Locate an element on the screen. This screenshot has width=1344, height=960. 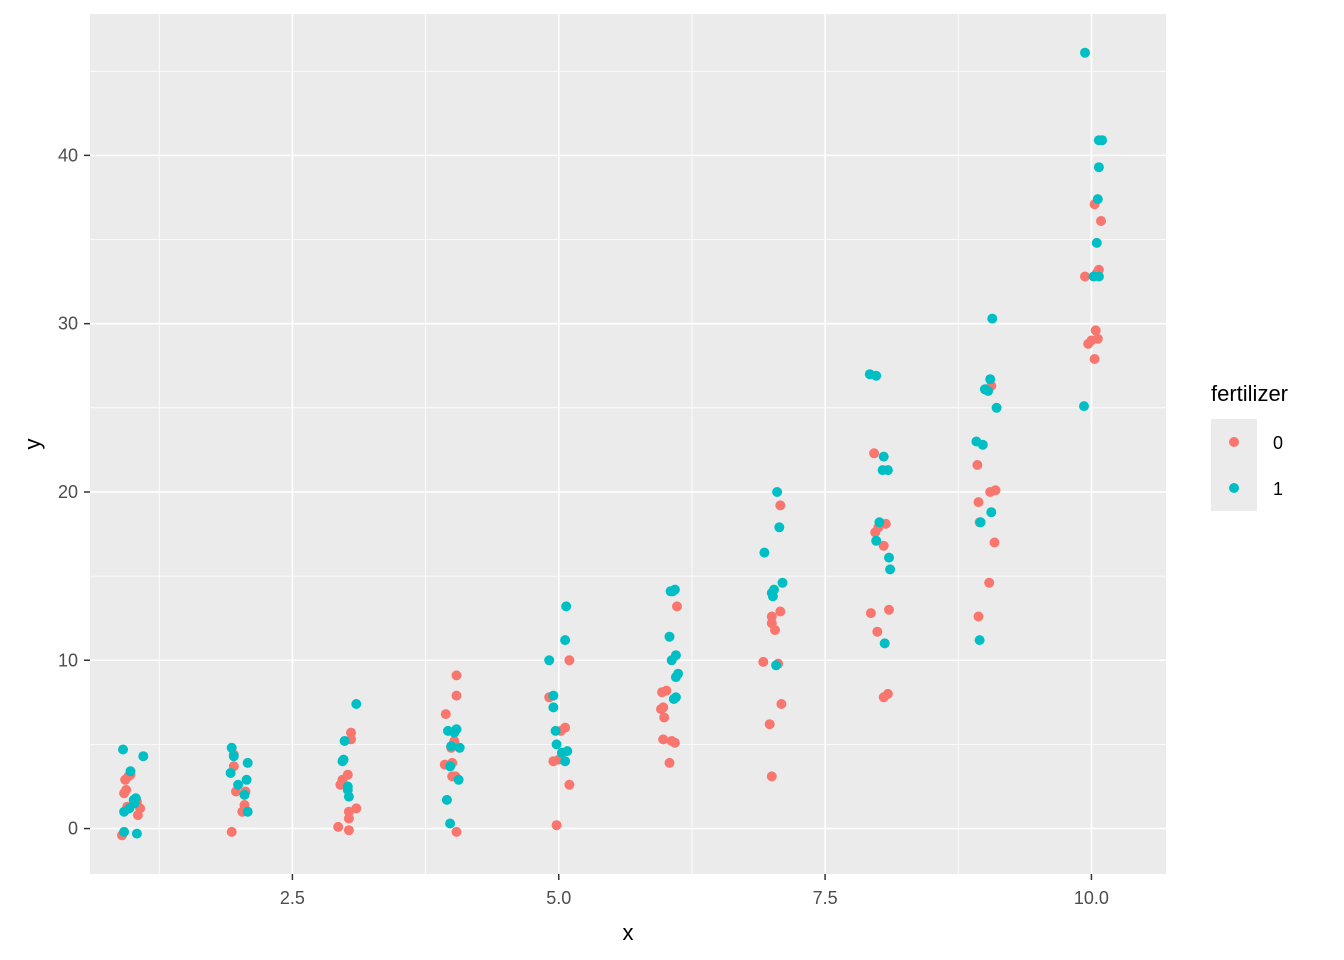
x-tick-label: 10.0 is located at coordinates (1091, 898).